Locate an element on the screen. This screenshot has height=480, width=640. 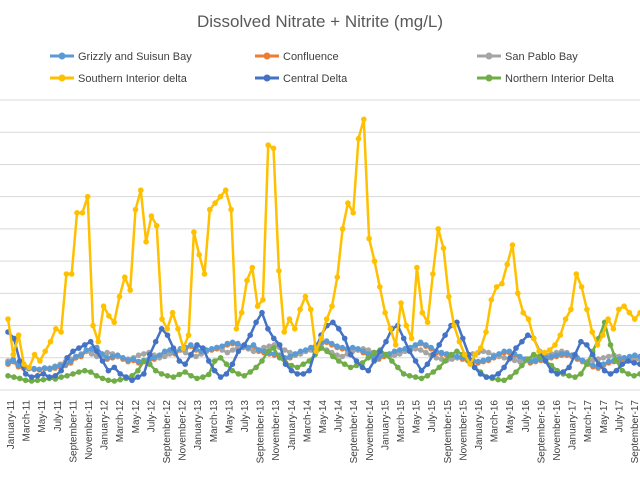
x-tick-label: March-17 is located at coordinates (588, 421).